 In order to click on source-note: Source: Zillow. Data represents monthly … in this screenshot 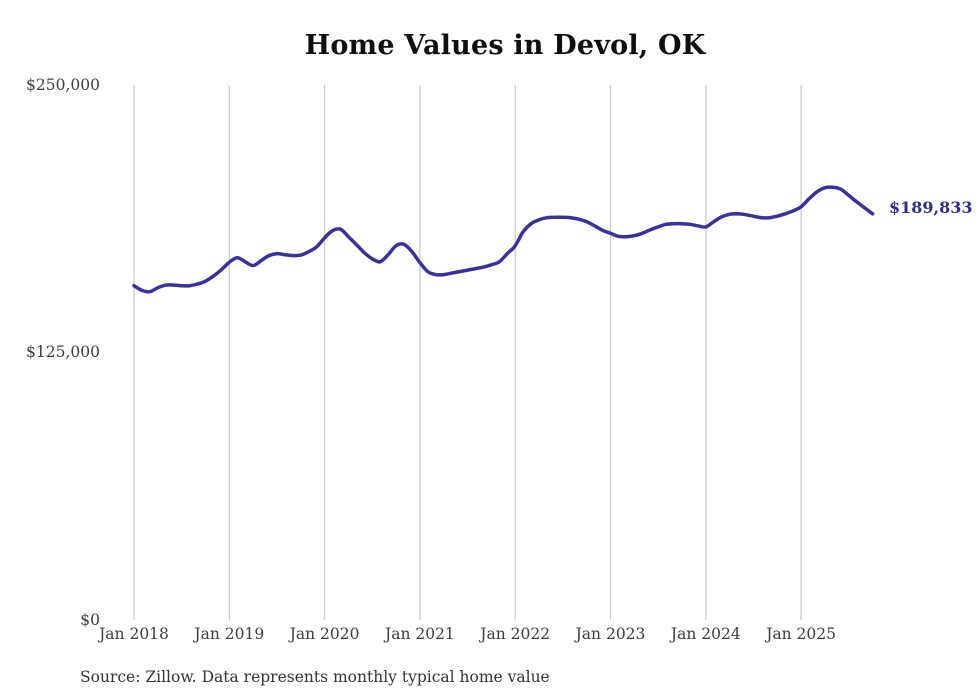, I will do `click(315, 677)`.